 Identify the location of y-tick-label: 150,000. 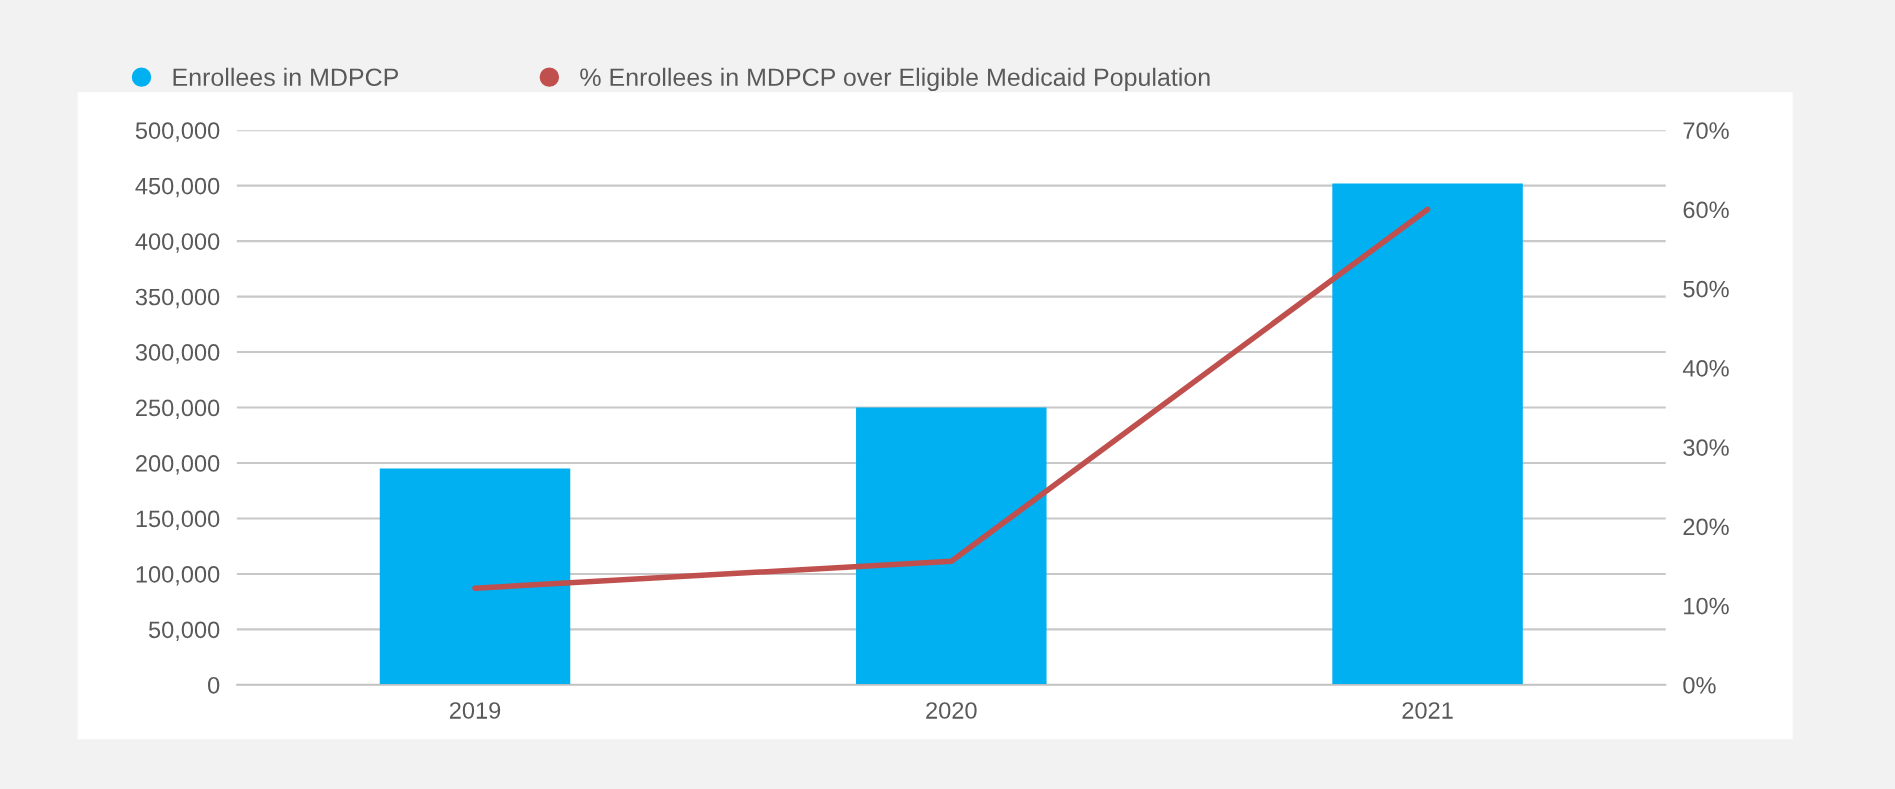
(178, 520).